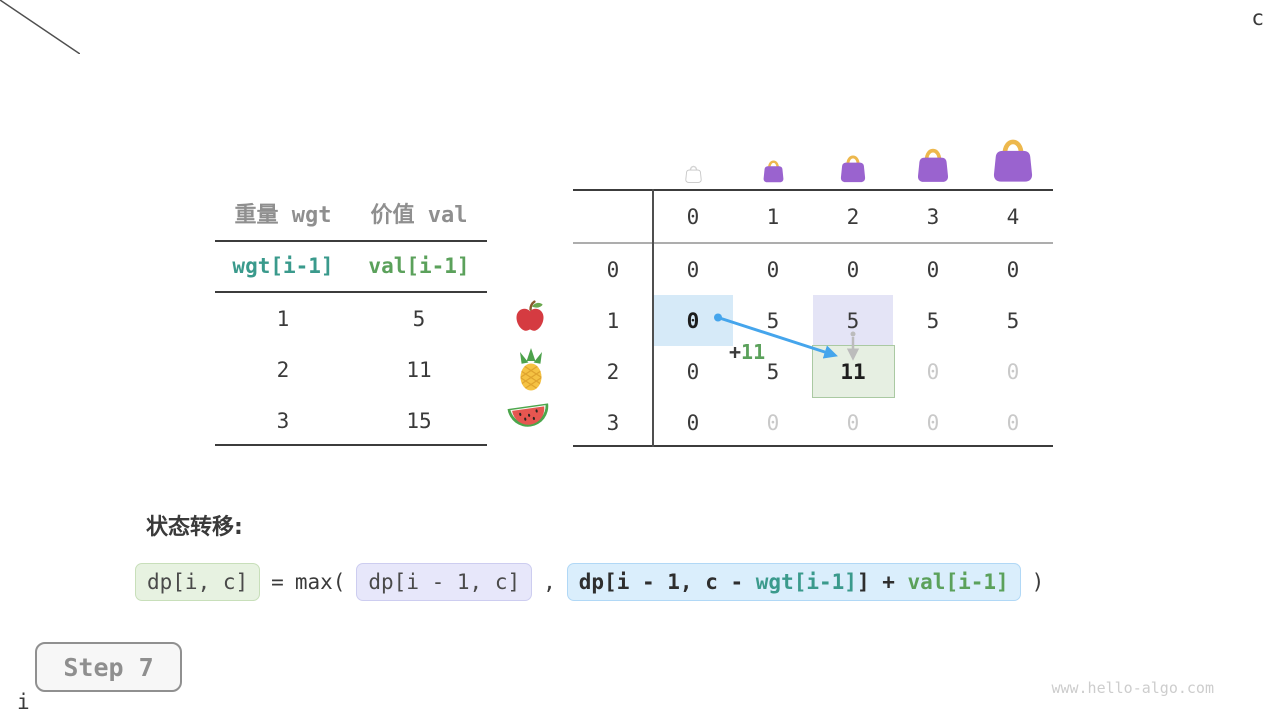 The image size is (1280, 720). Describe the element at coordinates (753, 352) in the screenshot. I see `gain-value: 11` at that location.